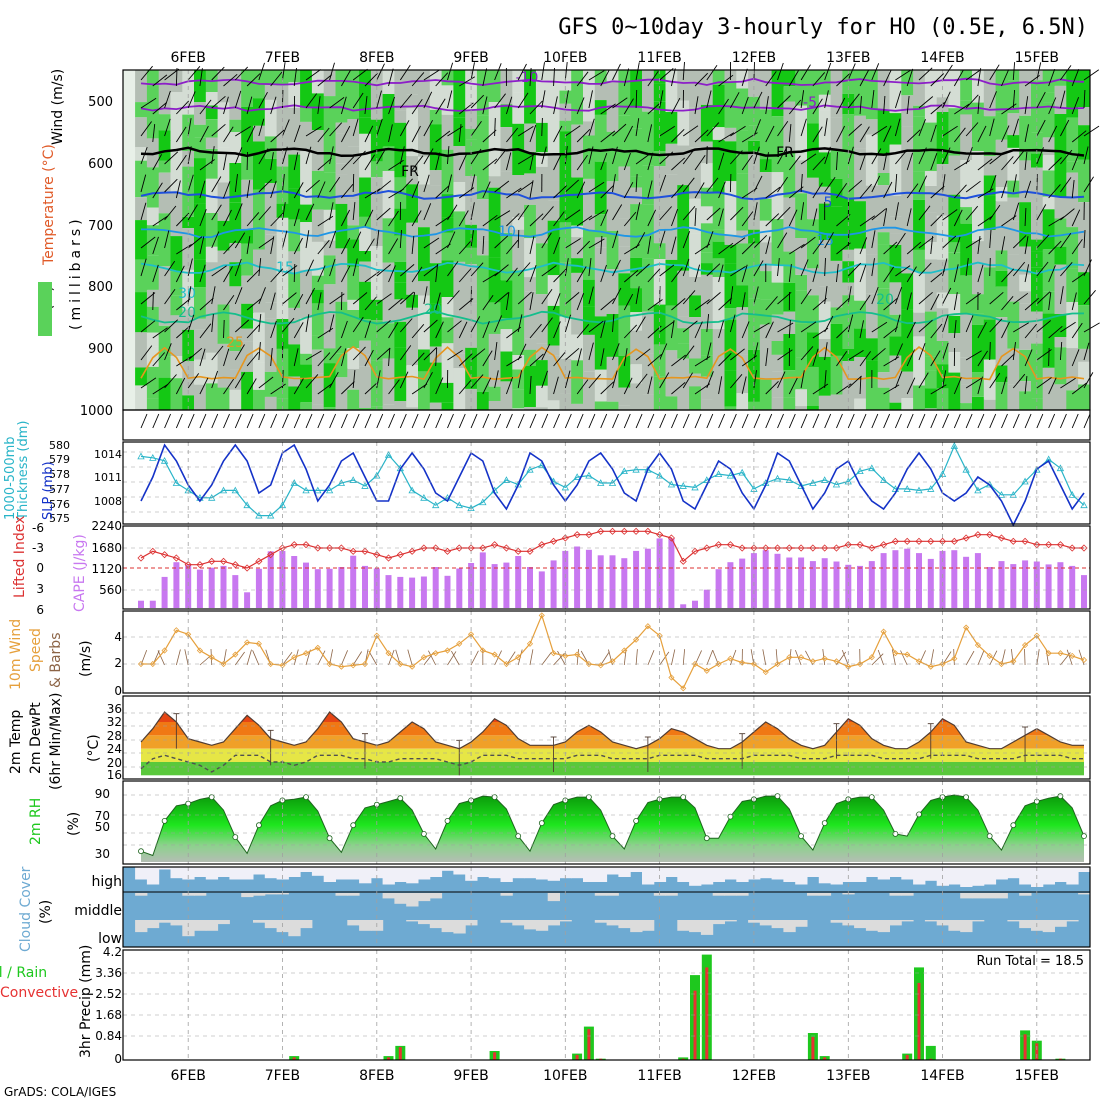  I want to click on li-tick-6: 6, so click(40, 610).